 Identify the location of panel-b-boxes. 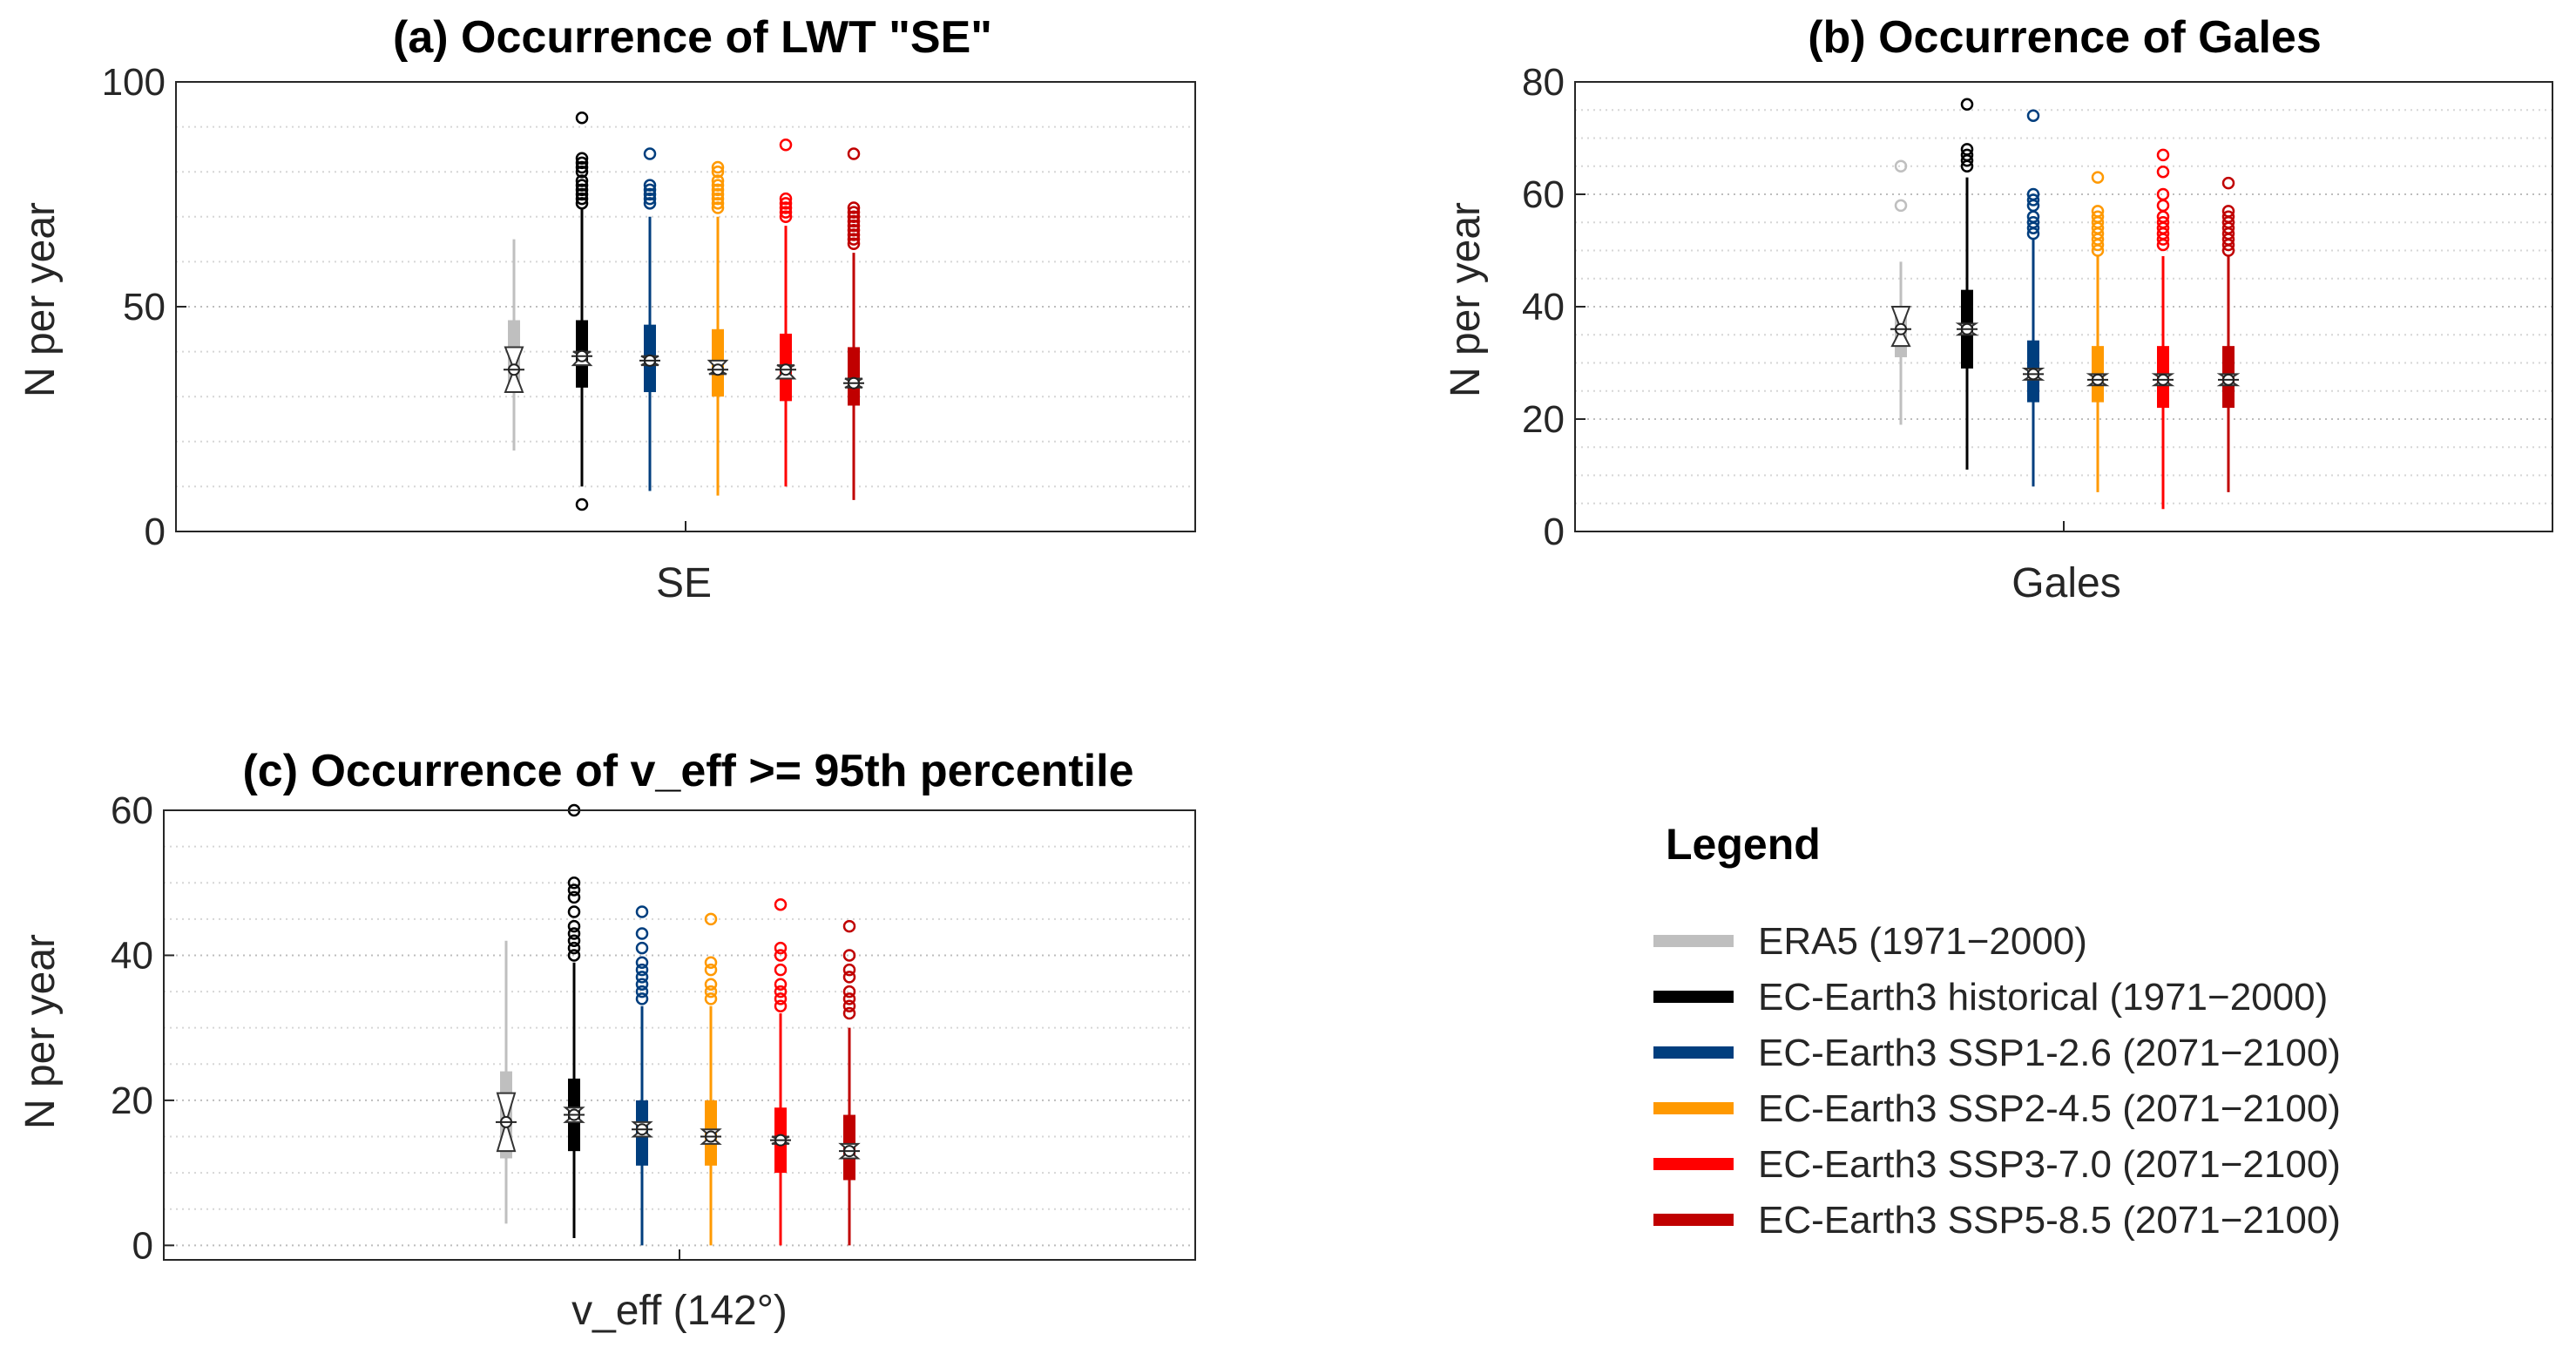
(2065, 304).